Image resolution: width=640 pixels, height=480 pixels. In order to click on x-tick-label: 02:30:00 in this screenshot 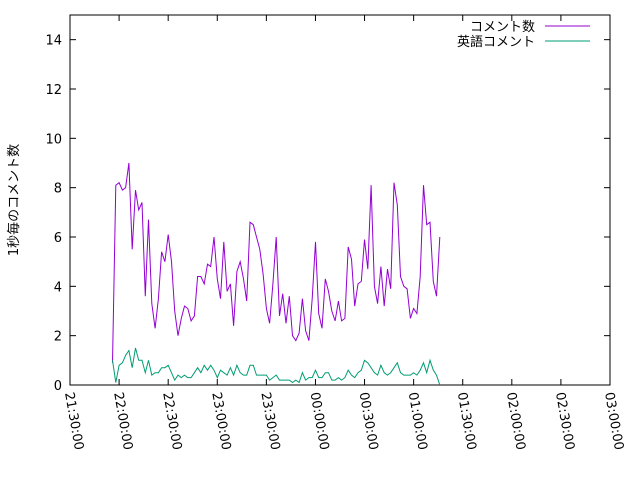, I will do `click(564, 421)`.